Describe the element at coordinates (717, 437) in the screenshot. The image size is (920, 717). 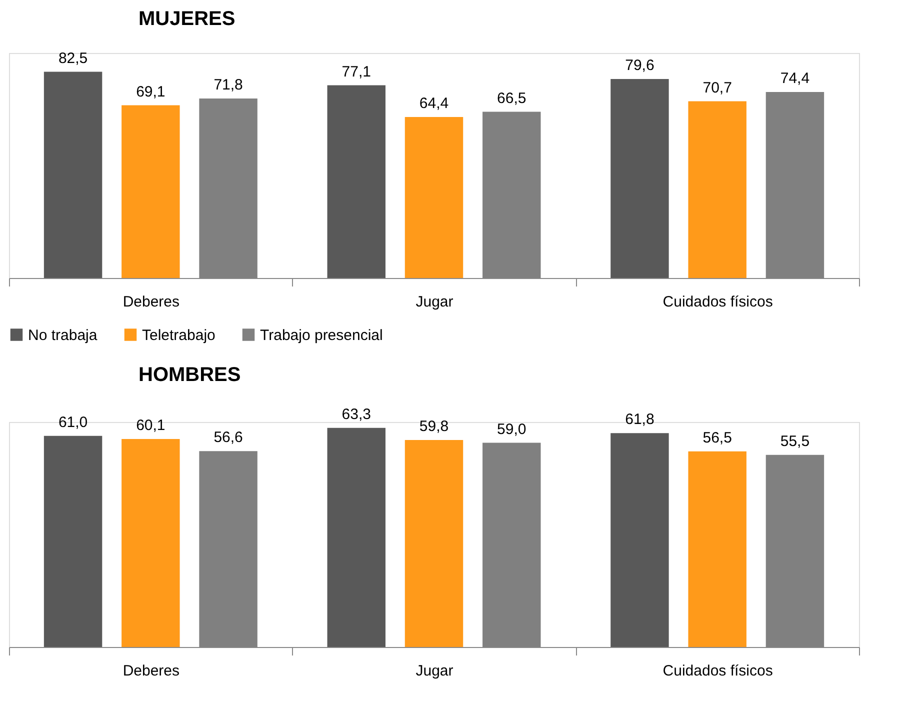
I see `data-label: 56,5` at that location.